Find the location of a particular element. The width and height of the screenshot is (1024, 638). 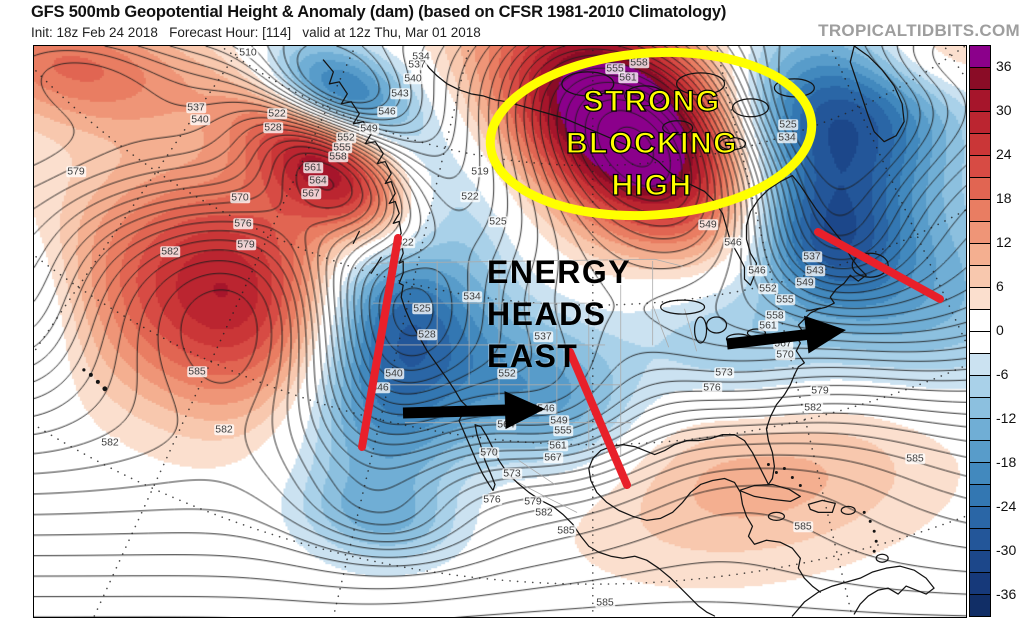

mexico-gulf-coast is located at coordinates (704, 521).